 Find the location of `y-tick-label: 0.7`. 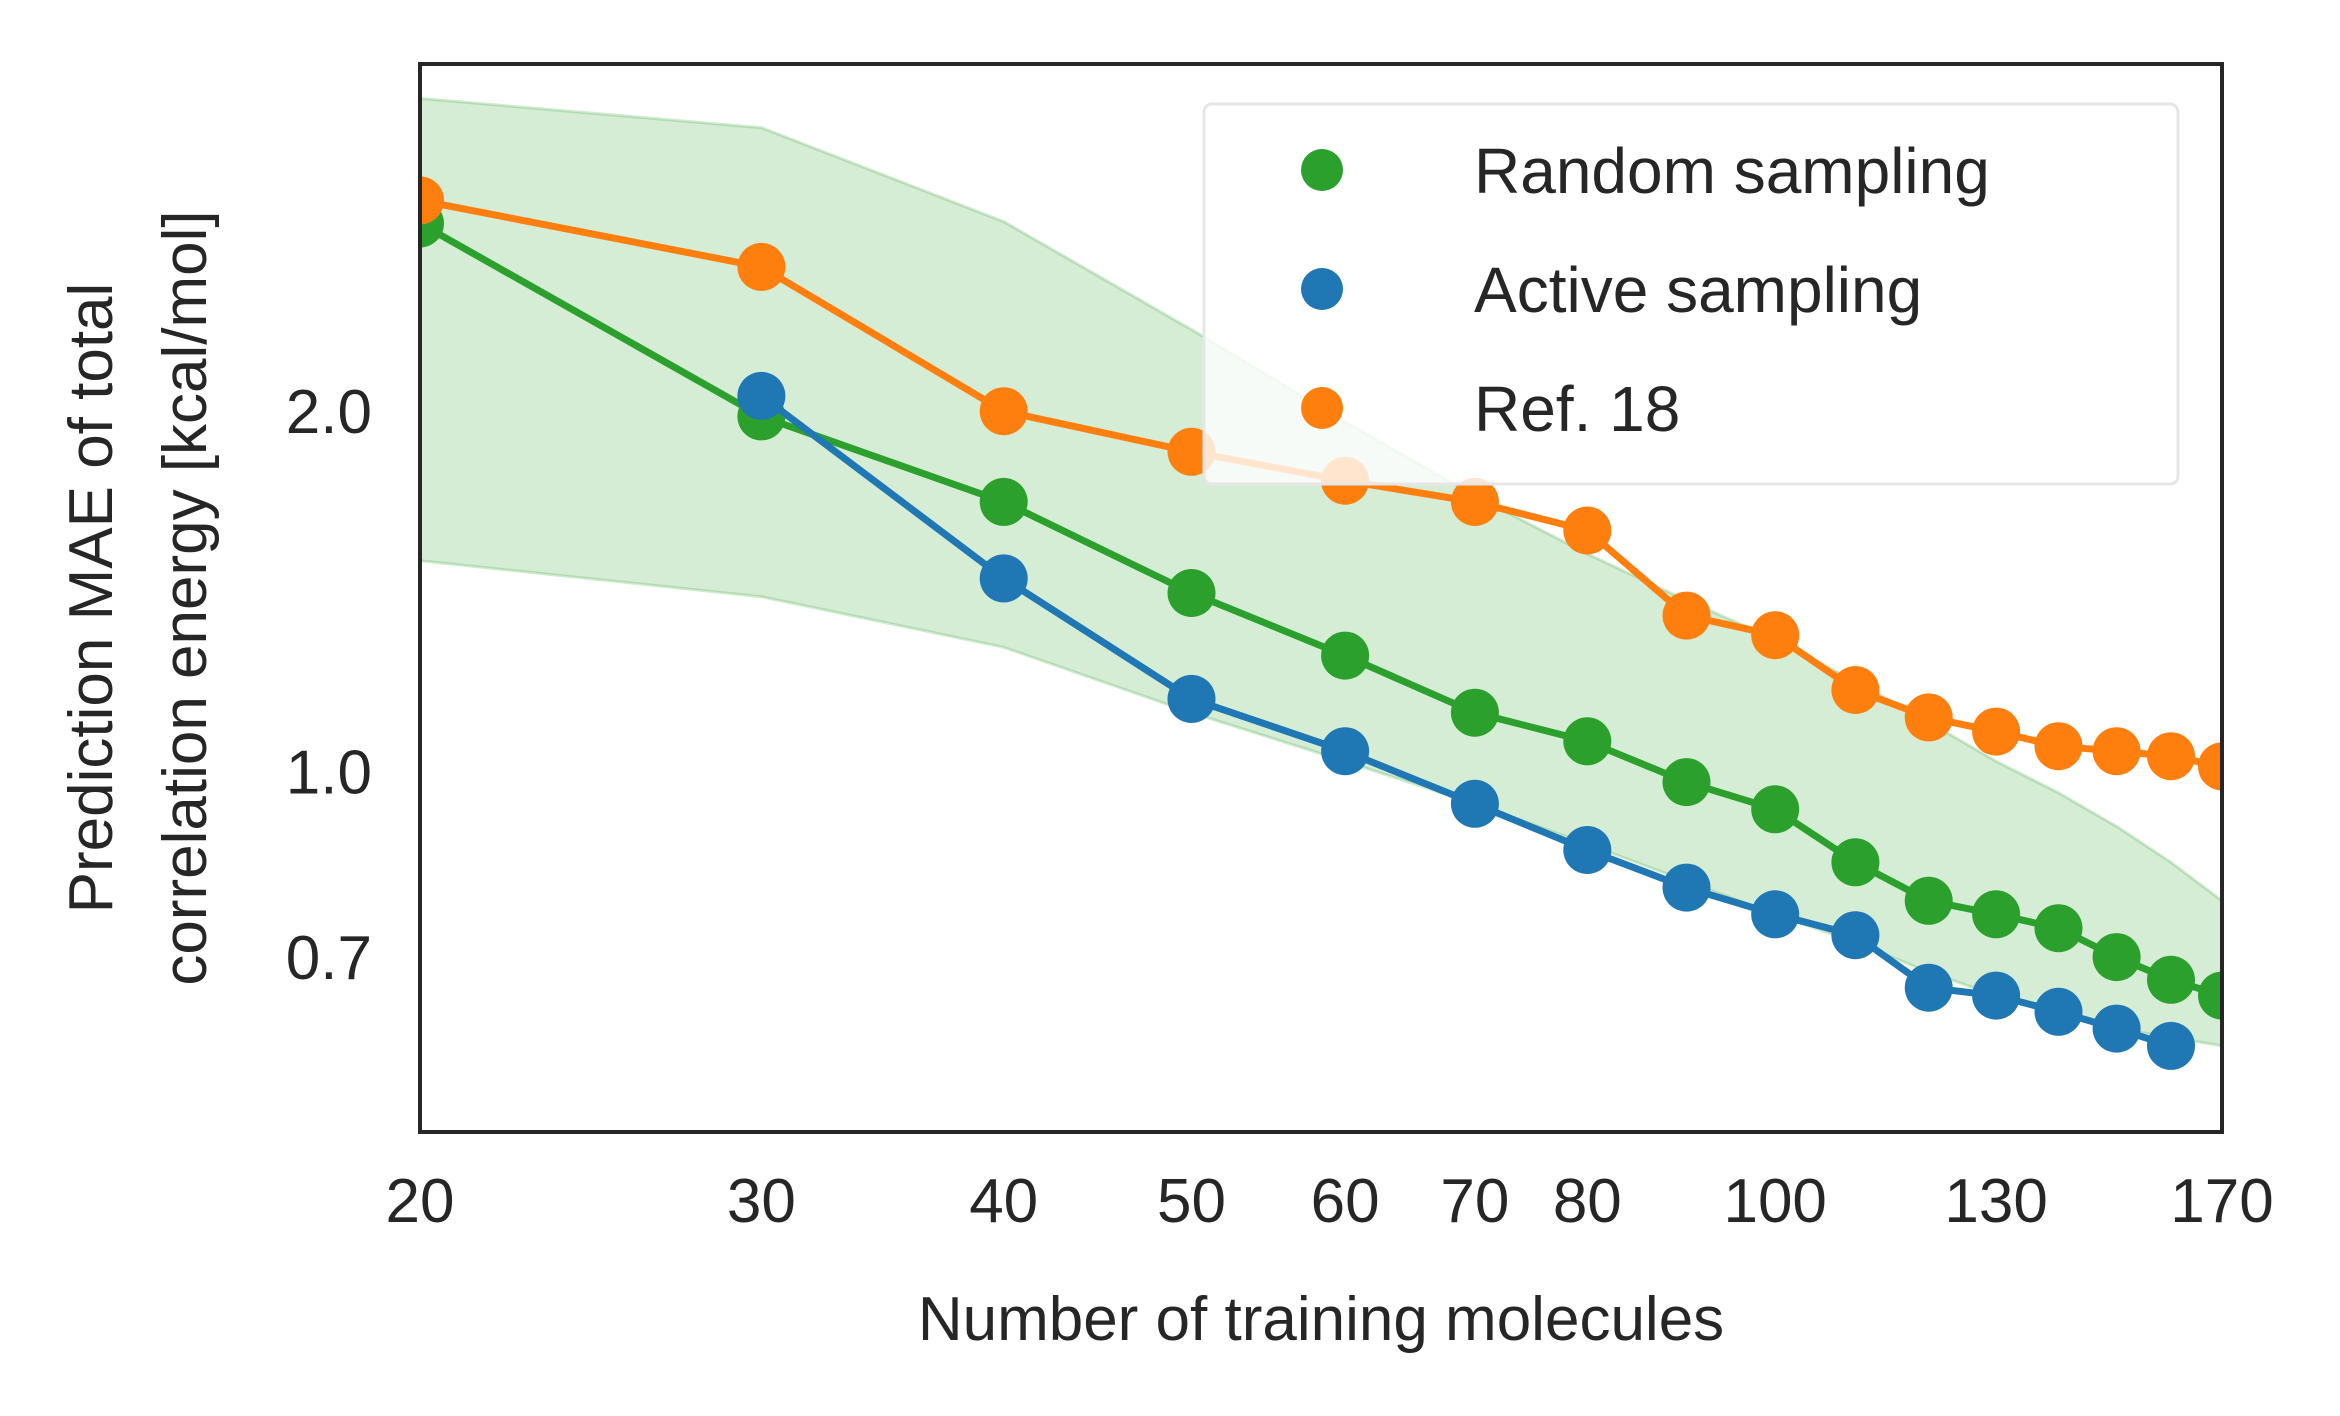

y-tick-label: 0.7 is located at coordinates (329, 958).